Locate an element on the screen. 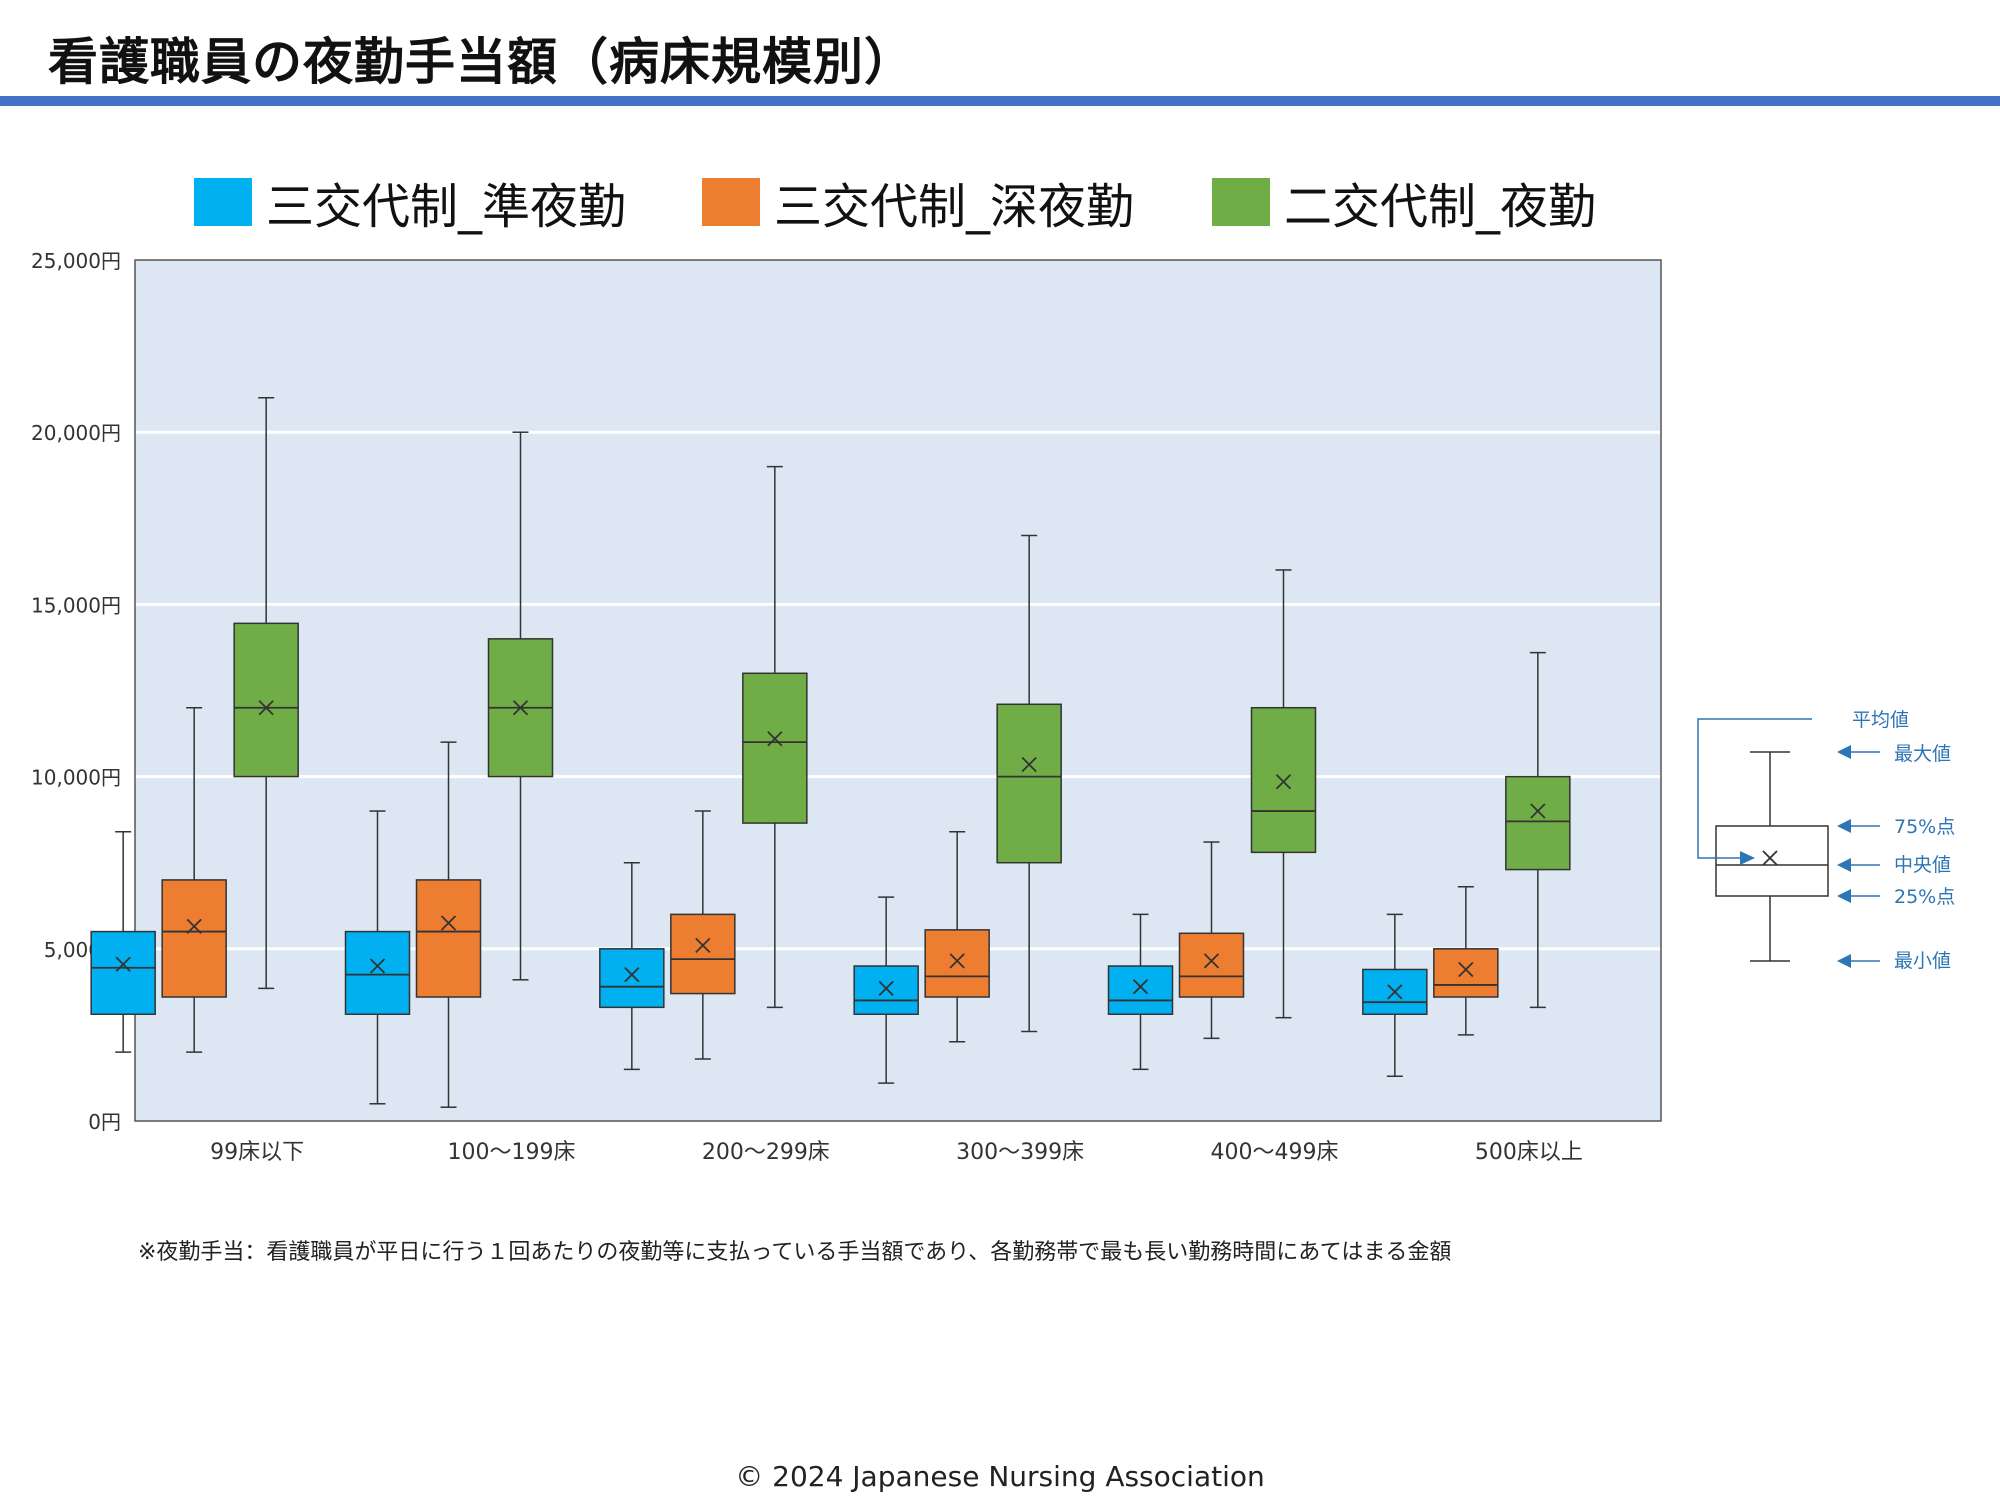 The width and height of the screenshot is (2000, 1500). y-tick-label: 25,000円 is located at coordinates (76, 261).